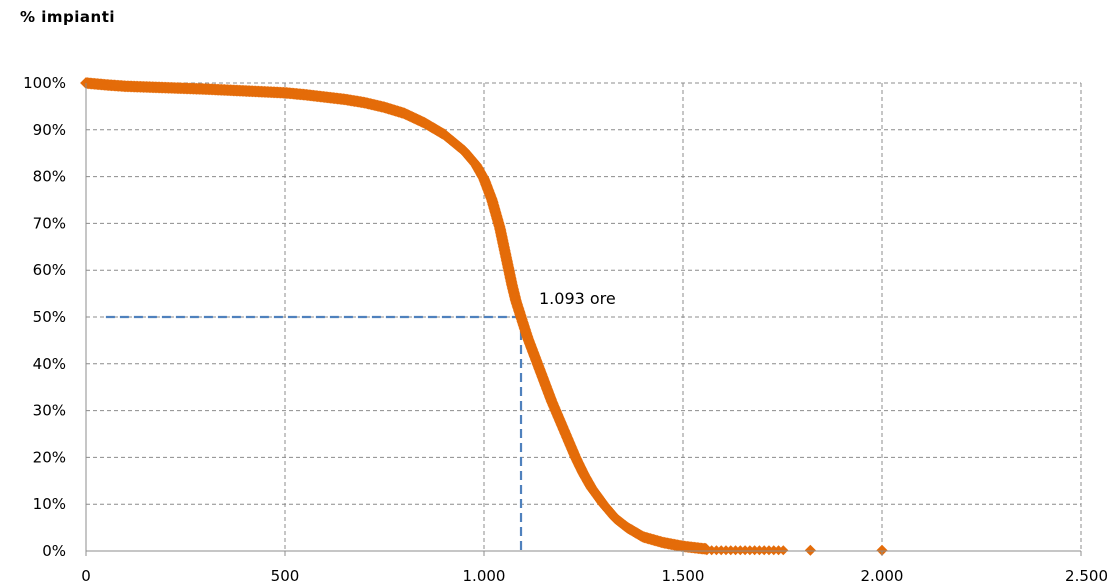 The image size is (1110, 588). I want to click on chart-title: % impianti, so click(68, 17).